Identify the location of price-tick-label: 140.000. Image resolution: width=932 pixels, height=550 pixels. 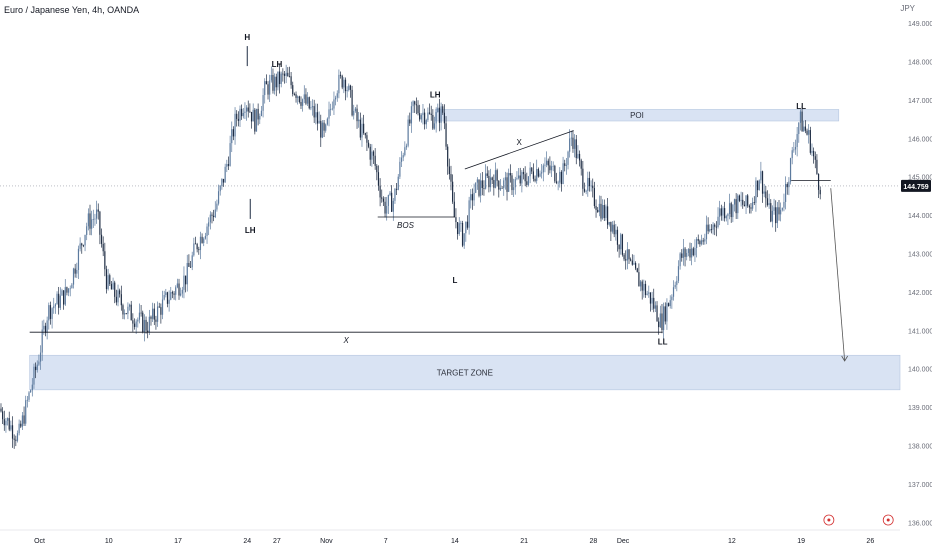
(920, 370).